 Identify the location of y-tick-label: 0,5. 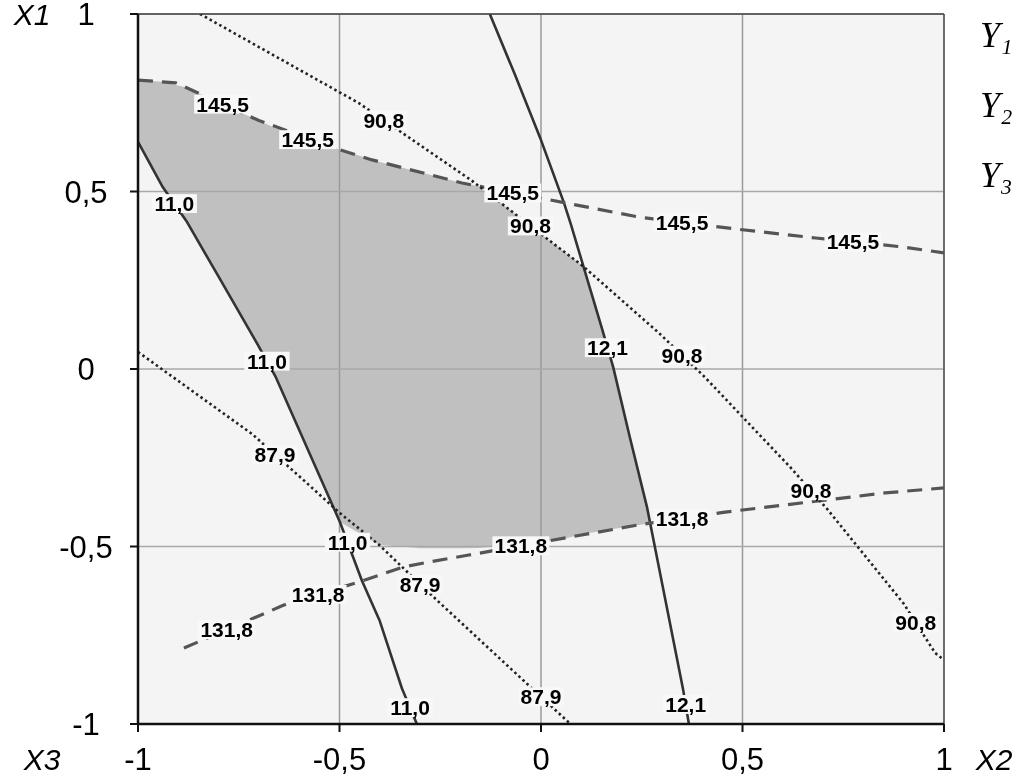
(86, 192).